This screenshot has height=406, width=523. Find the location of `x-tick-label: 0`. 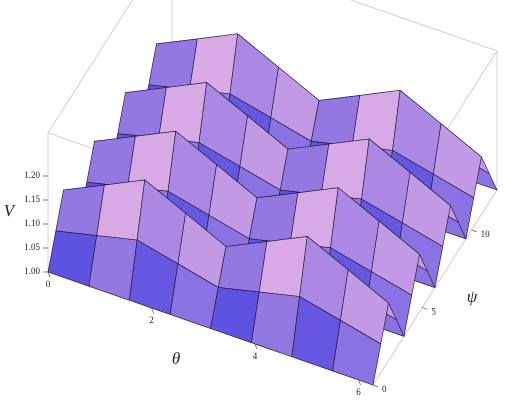

x-tick-label: 0 is located at coordinates (48, 284).